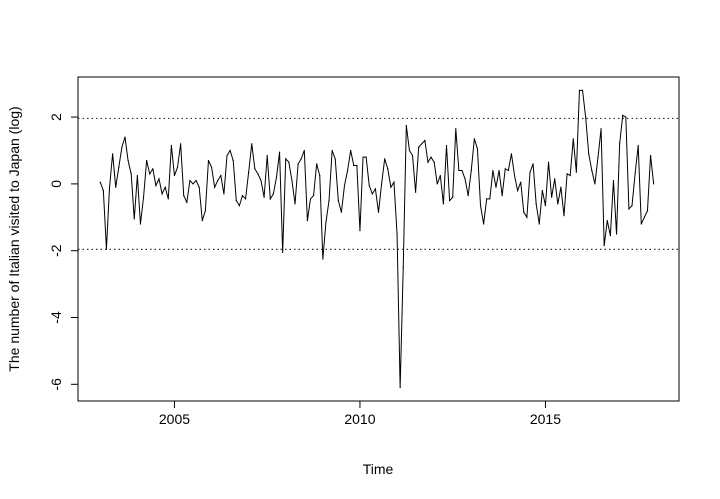  I want to click on x-tick-label: 2015, so click(545, 419).